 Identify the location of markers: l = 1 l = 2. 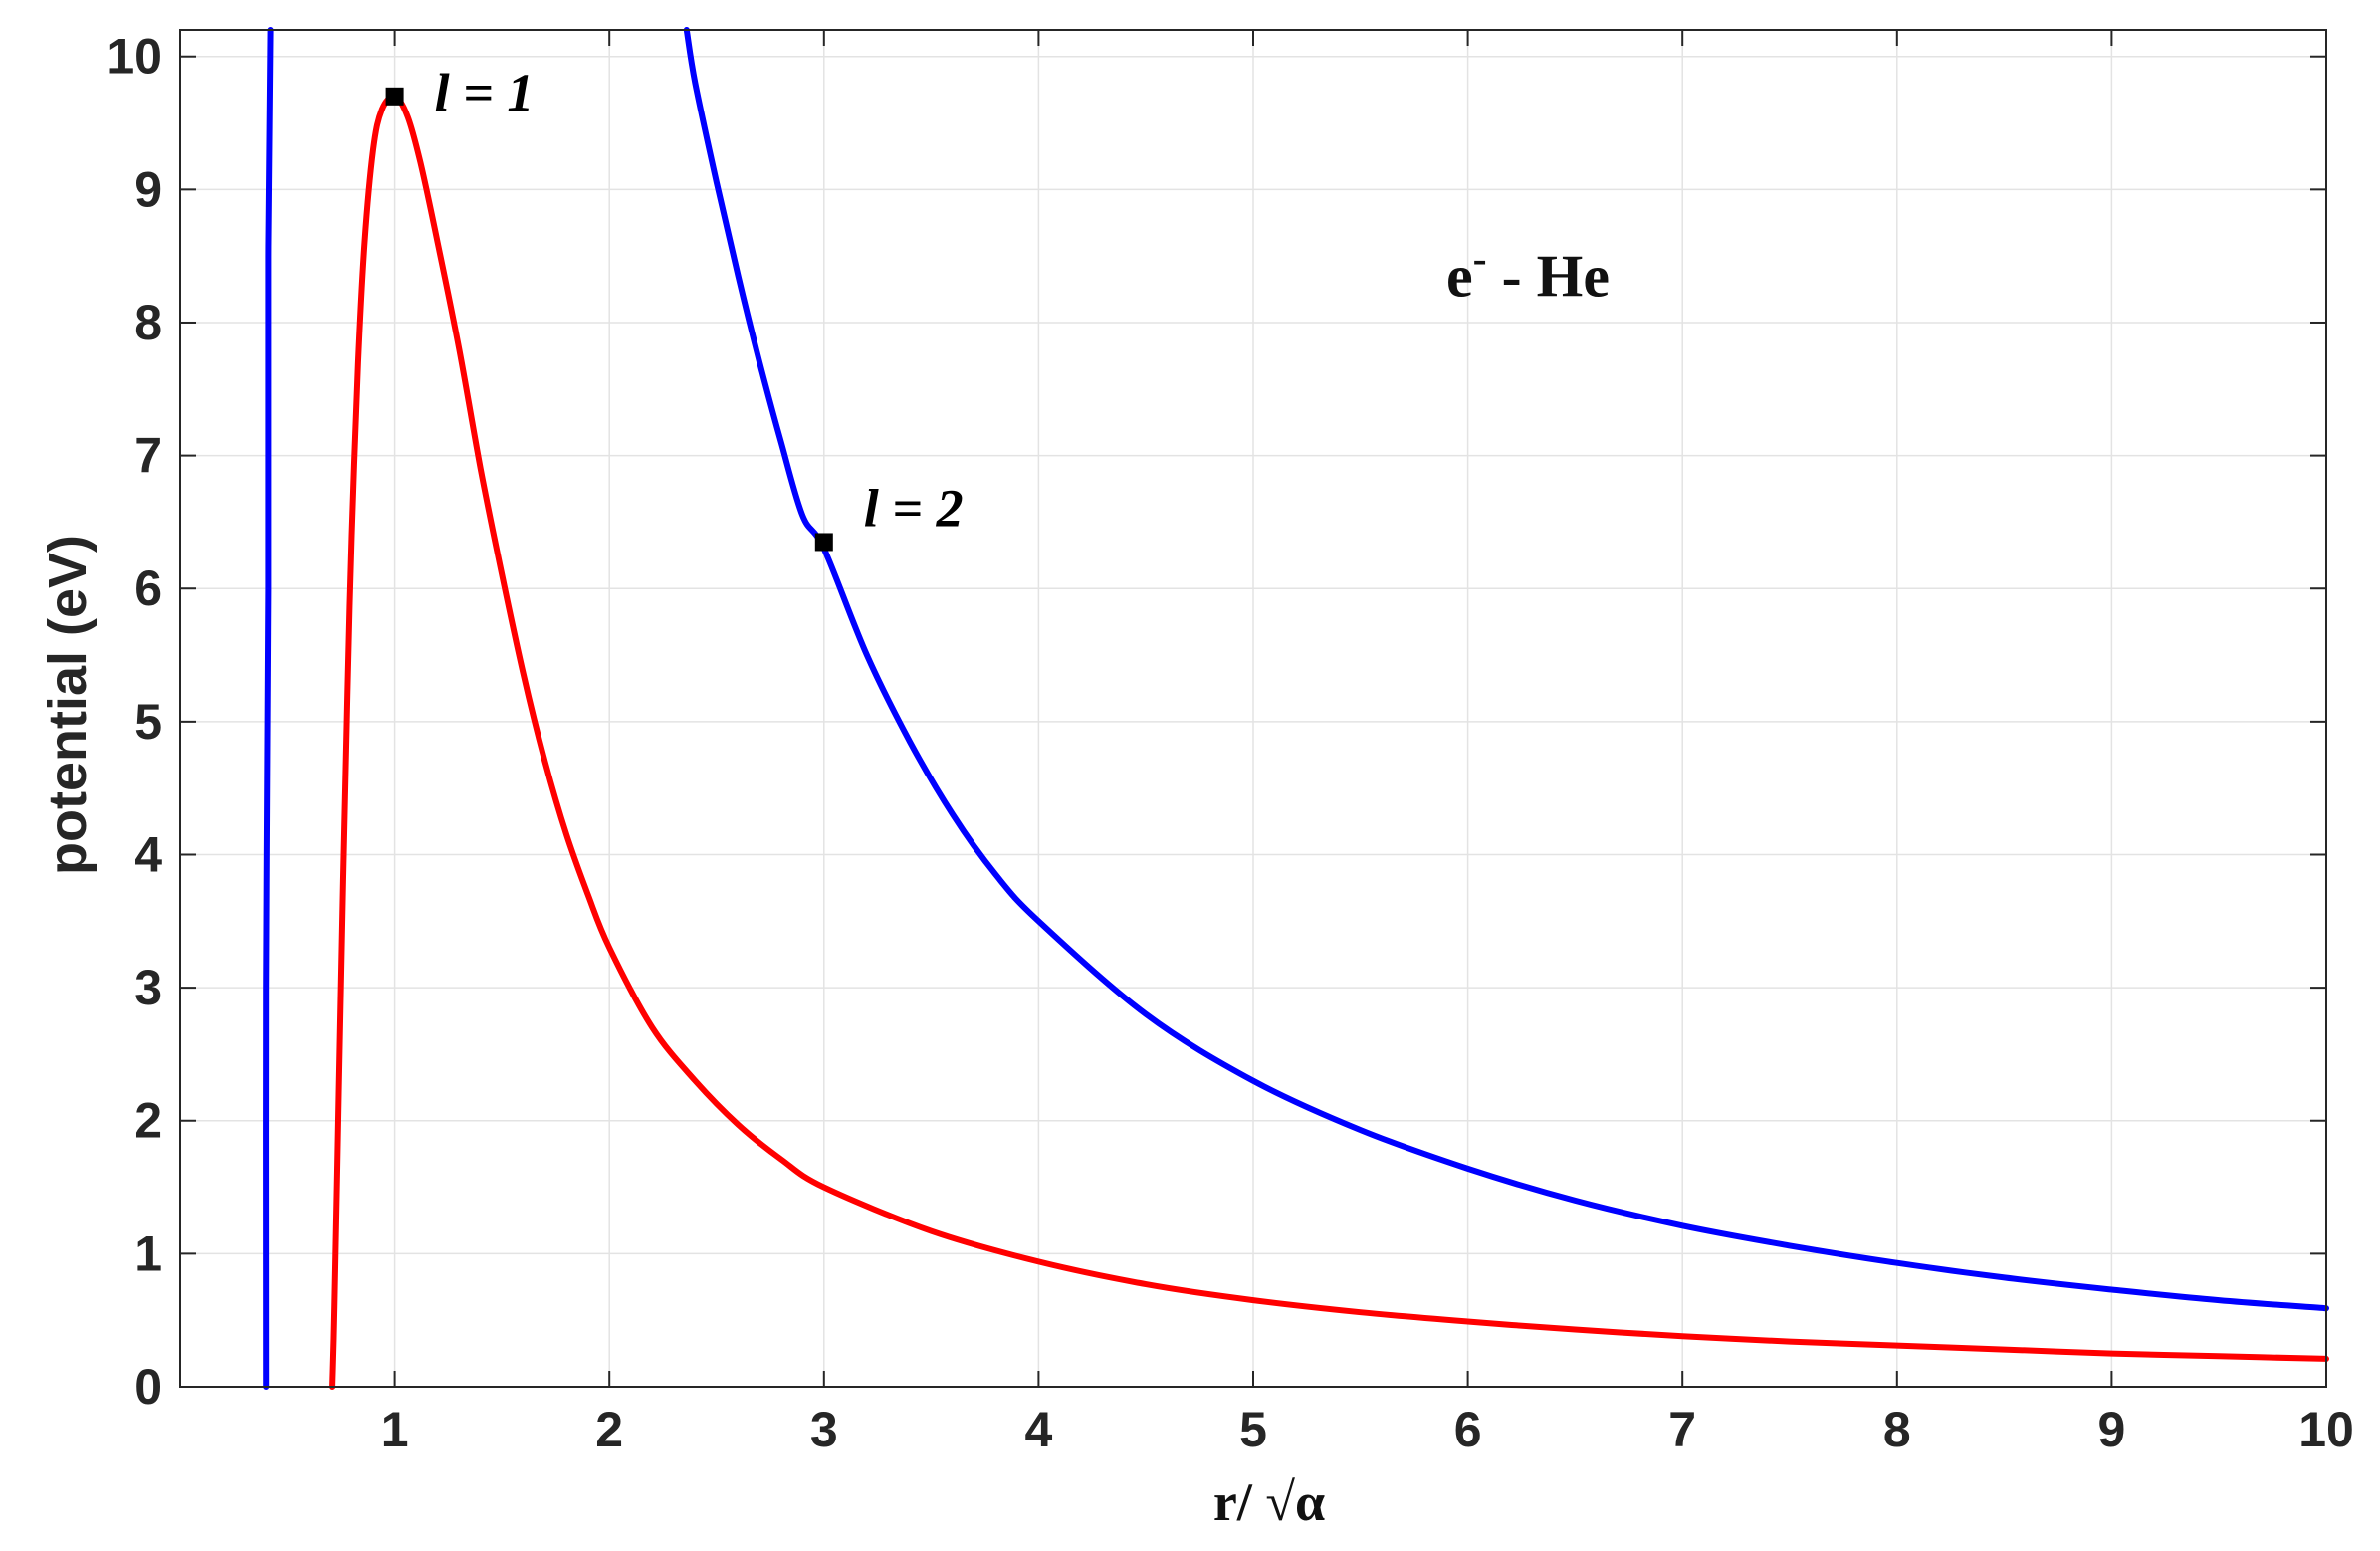
(675, 307).